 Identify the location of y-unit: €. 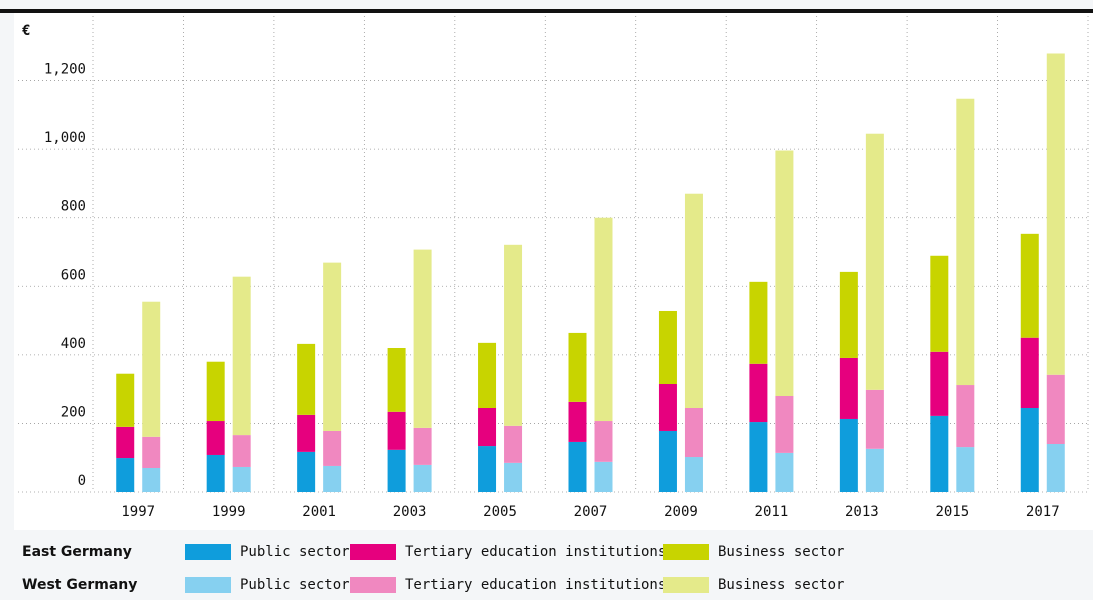
(26, 31).